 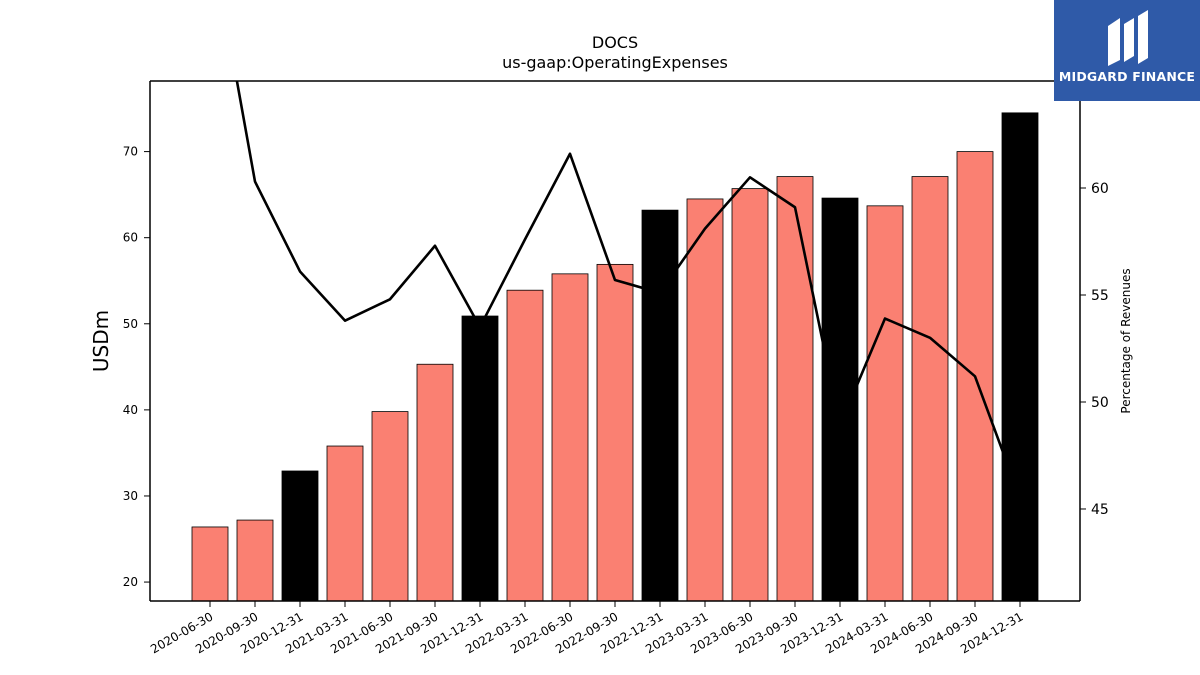 What do you see at coordinates (130, 410) in the screenshot?
I see `y-tick-label-40: 40` at bounding box center [130, 410].